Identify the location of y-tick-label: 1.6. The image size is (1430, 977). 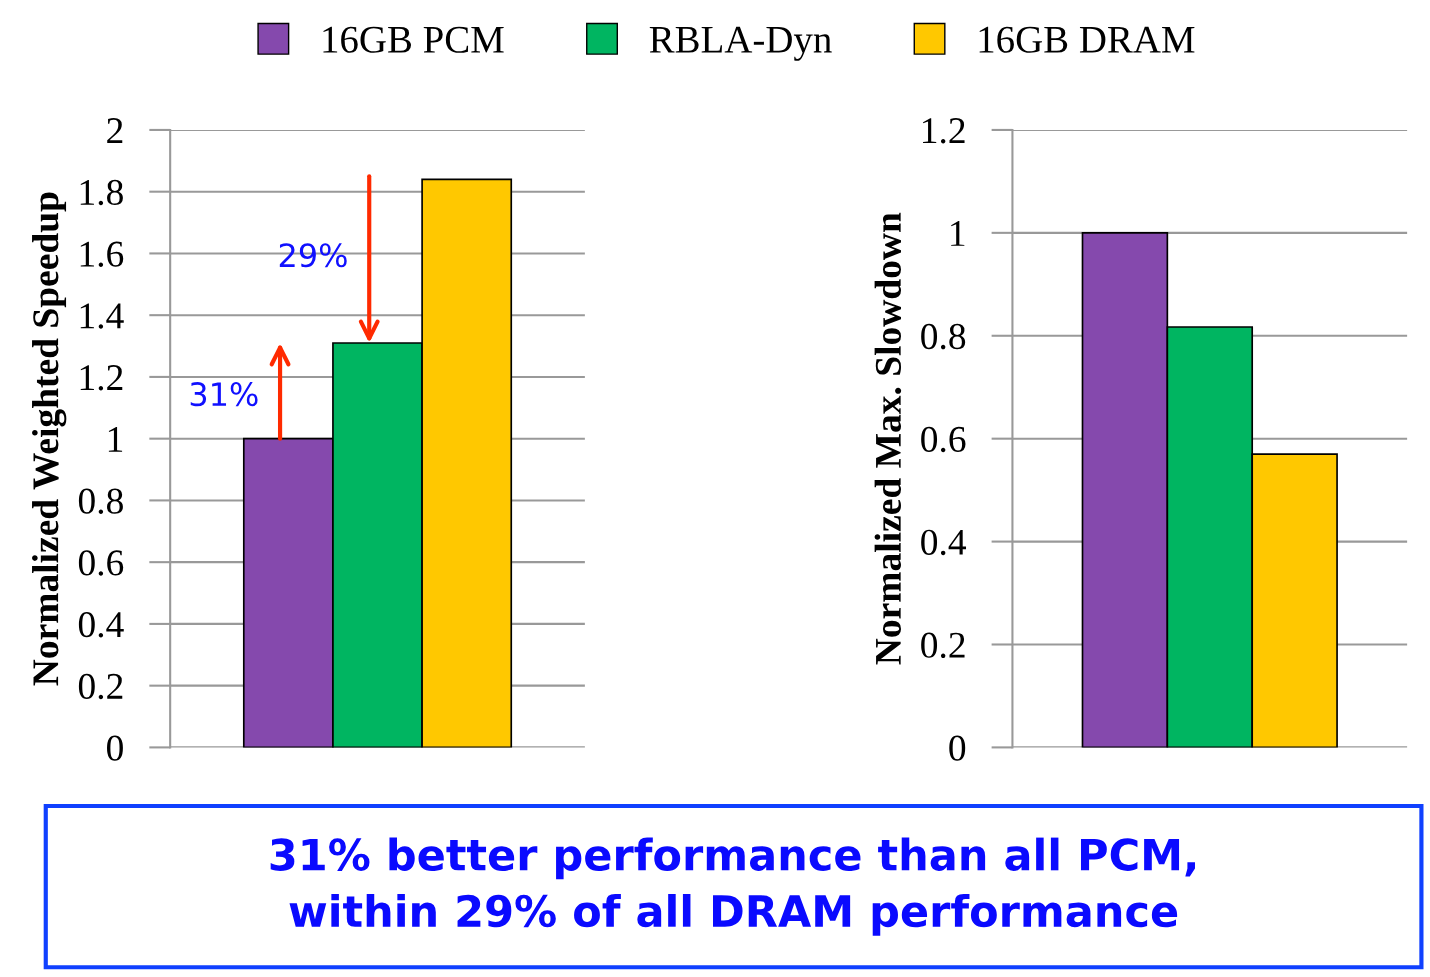
(102, 254).